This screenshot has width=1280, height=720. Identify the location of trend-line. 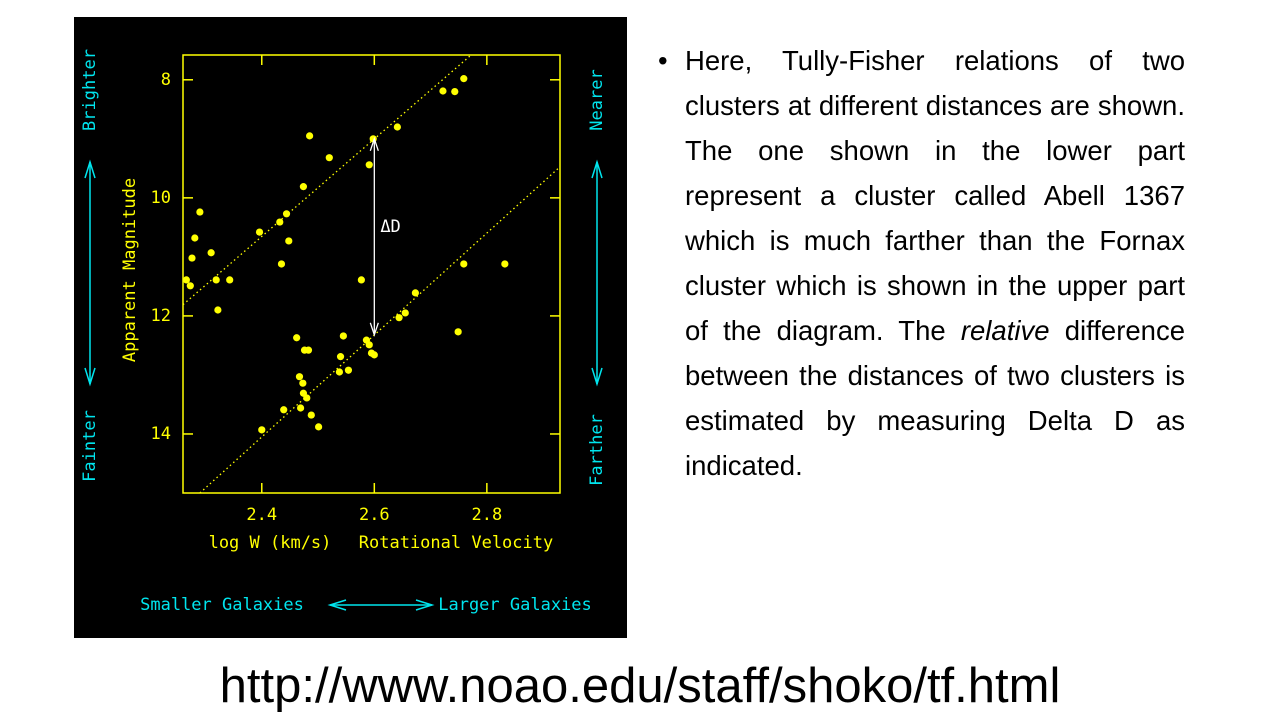
(327, 180).